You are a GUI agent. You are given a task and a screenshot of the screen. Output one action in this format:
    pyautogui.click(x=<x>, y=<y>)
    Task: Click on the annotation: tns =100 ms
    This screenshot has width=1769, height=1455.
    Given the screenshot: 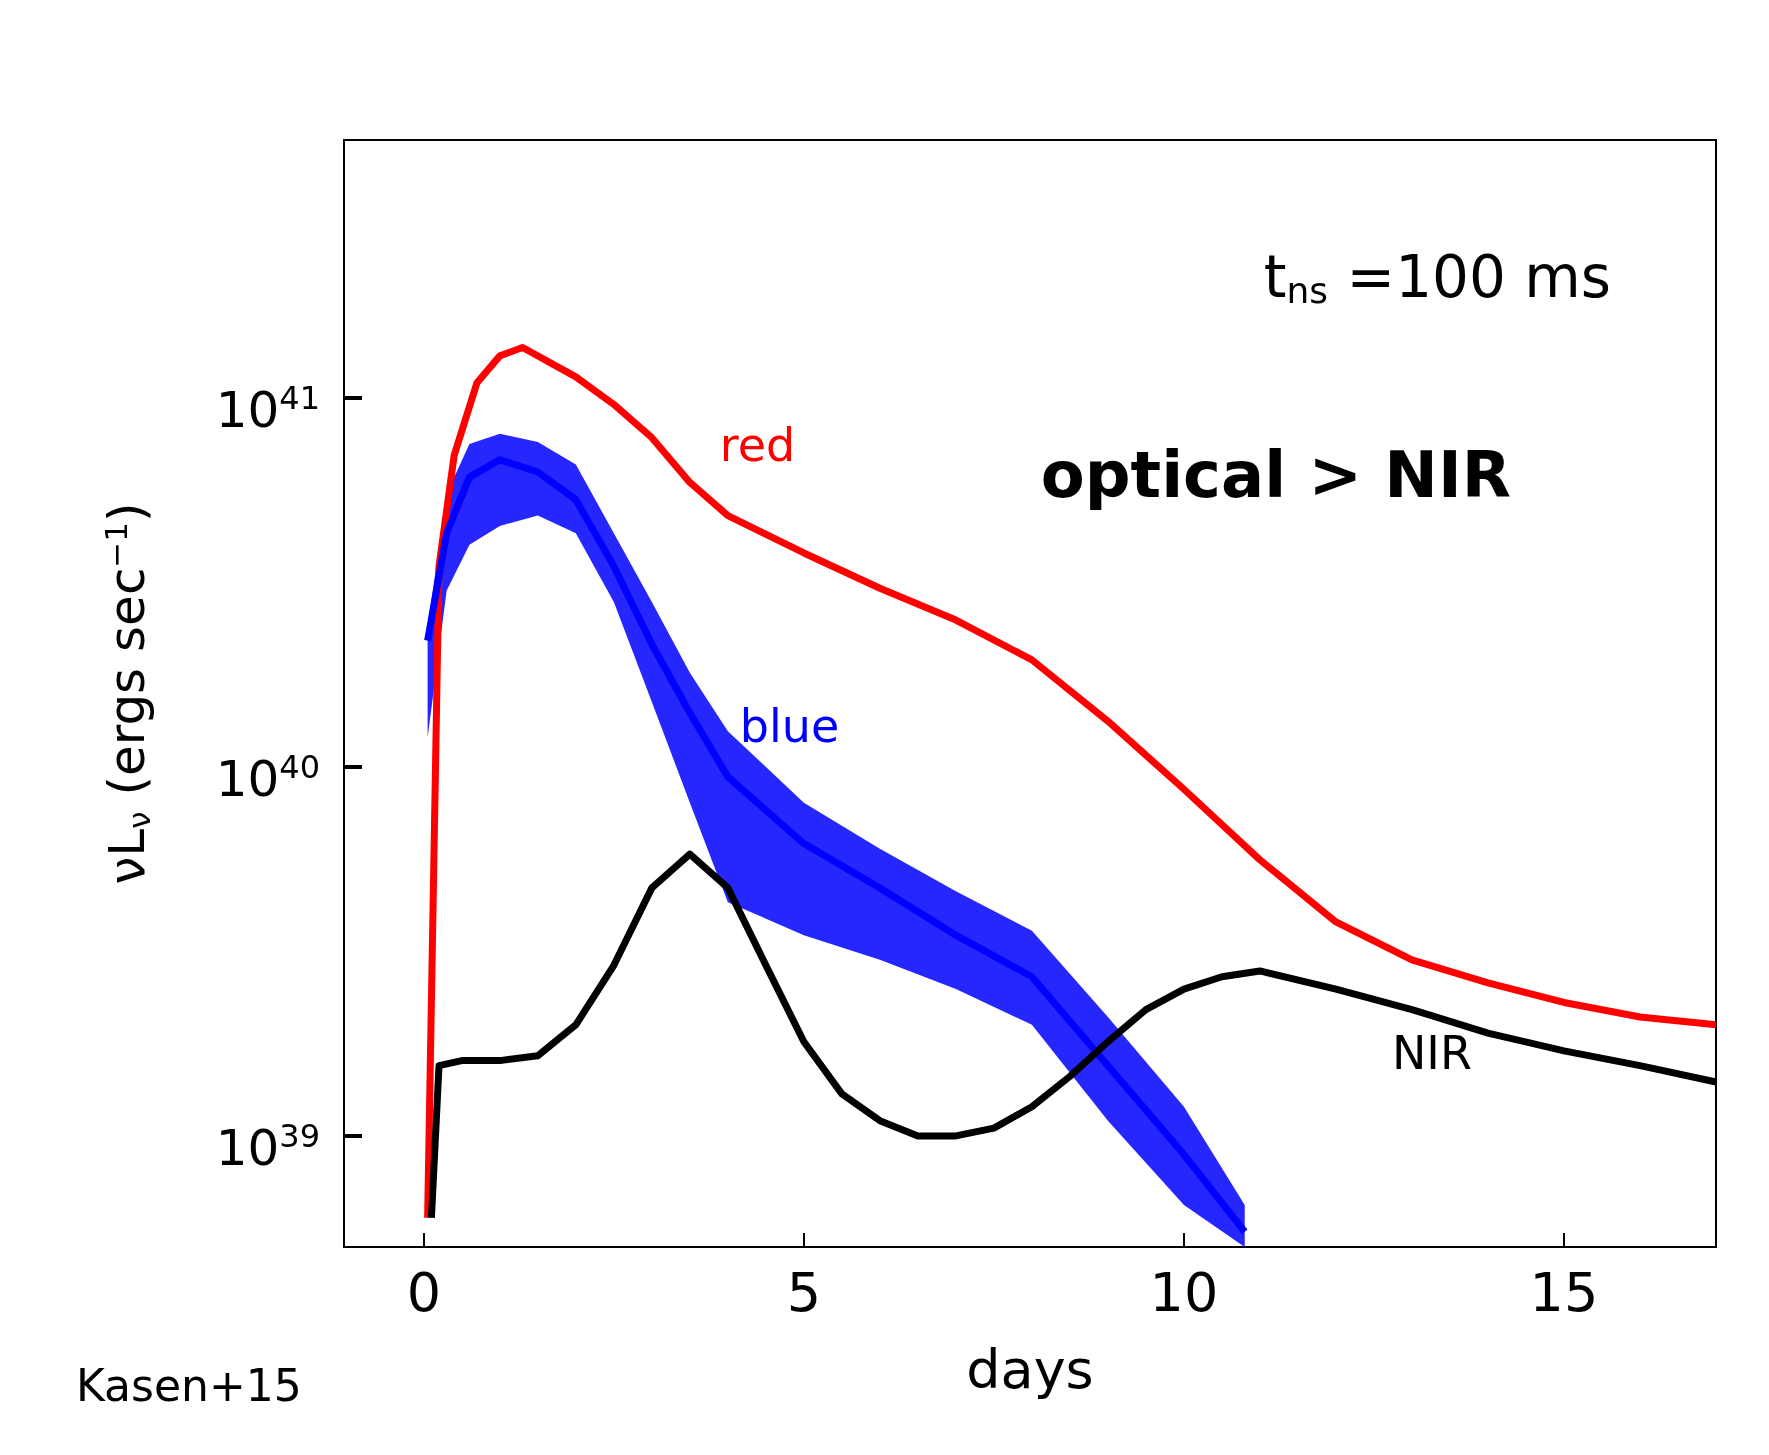 What is the action you would take?
    pyautogui.click(x=1437, y=277)
    